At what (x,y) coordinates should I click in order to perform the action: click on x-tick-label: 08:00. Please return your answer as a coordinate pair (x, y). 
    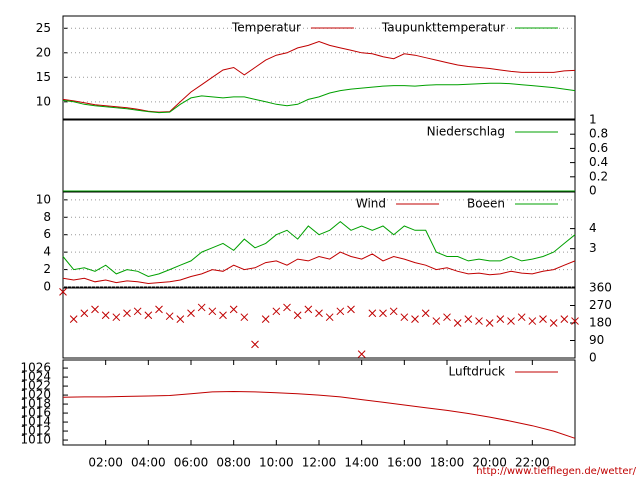
    Looking at the image, I should click on (233, 463).